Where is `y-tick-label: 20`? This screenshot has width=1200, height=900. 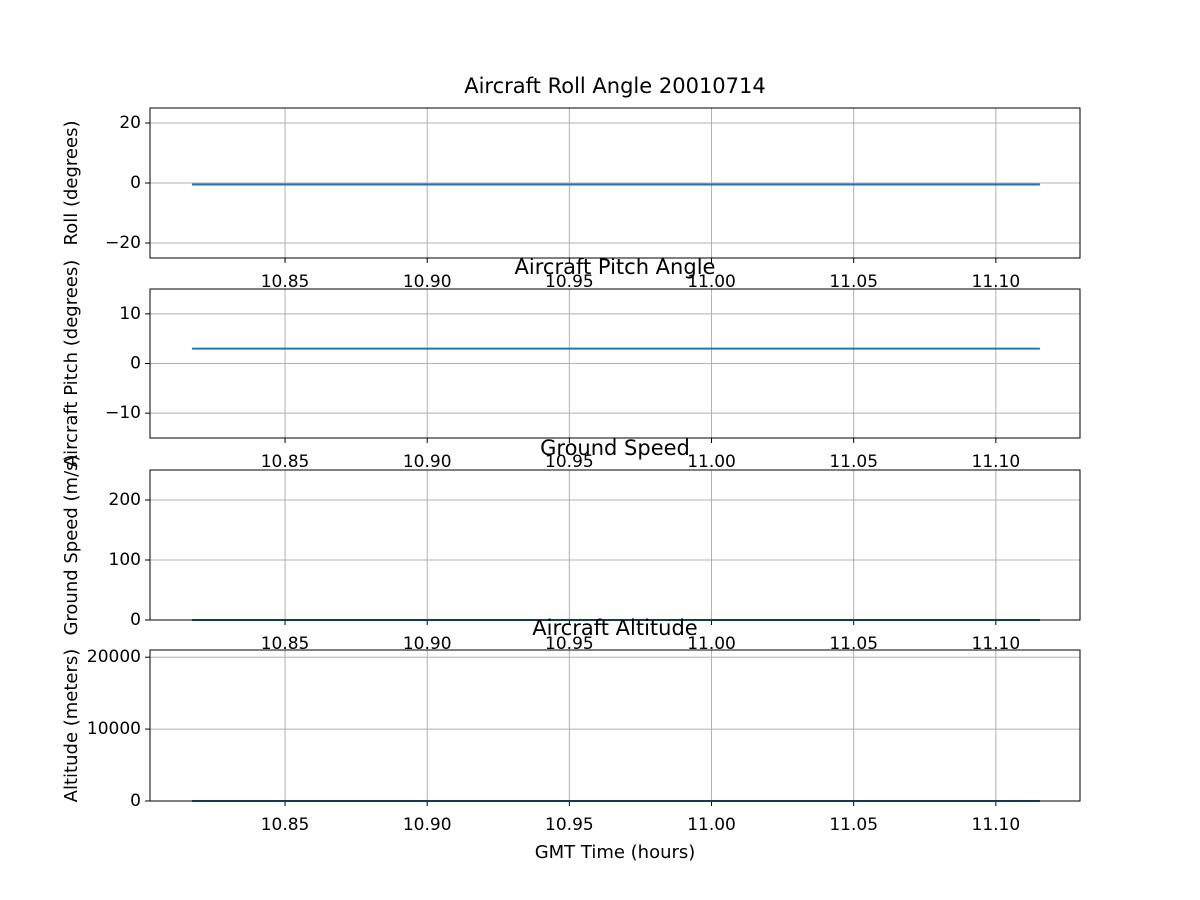 y-tick-label: 20 is located at coordinates (130, 123).